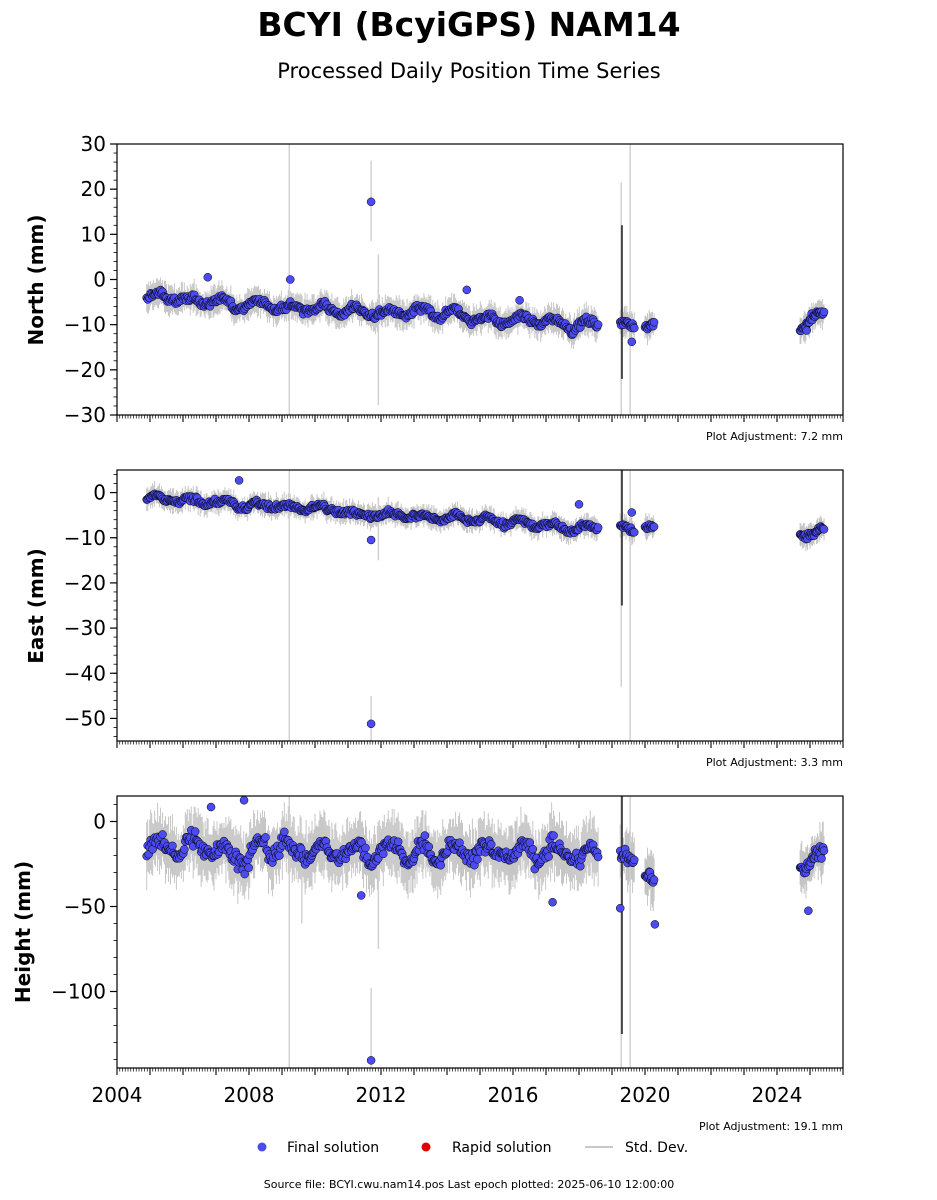 The image size is (937, 1200). Describe the element at coordinates (656, 1148) in the screenshot. I see `legend-stddev-label: Std. Dev.` at that location.